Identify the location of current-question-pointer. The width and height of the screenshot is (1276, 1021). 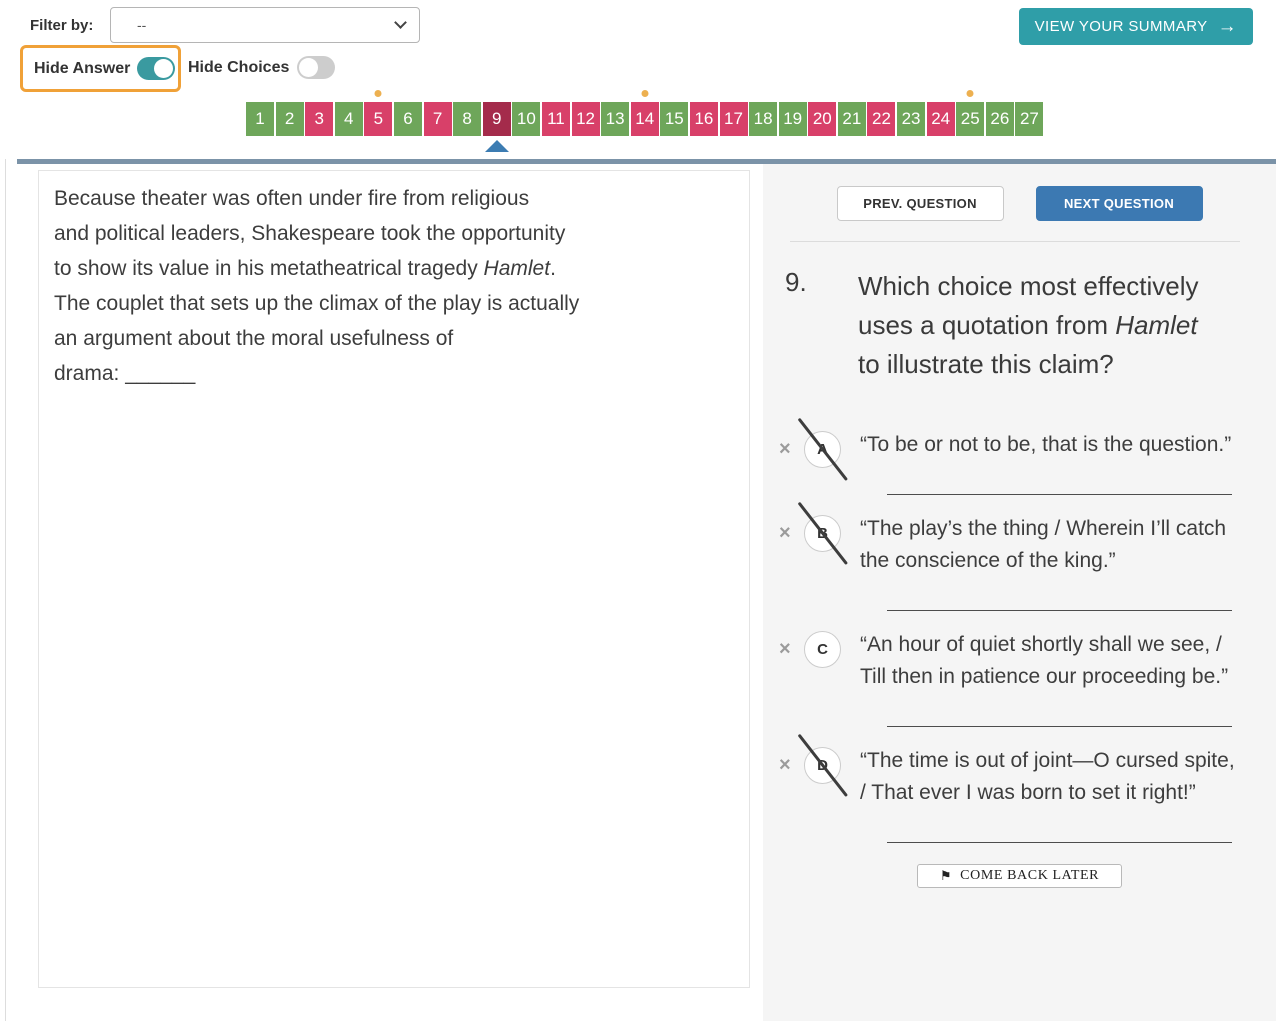
(496, 146).